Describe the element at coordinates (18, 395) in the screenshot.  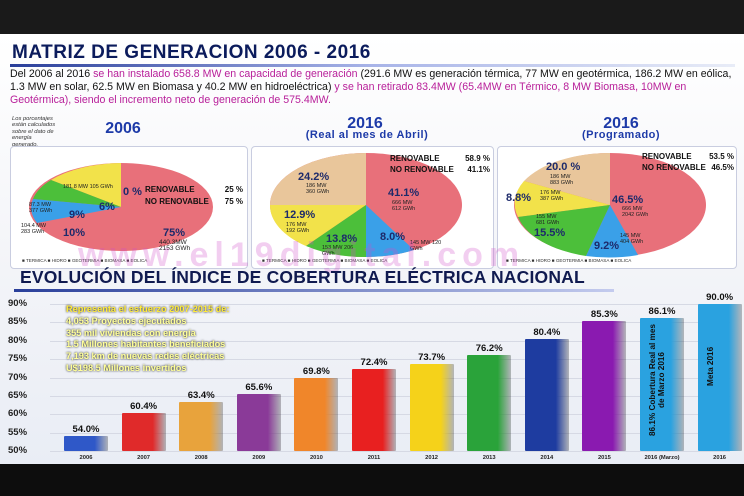
I see `y-tick-label: 65%` at that location.